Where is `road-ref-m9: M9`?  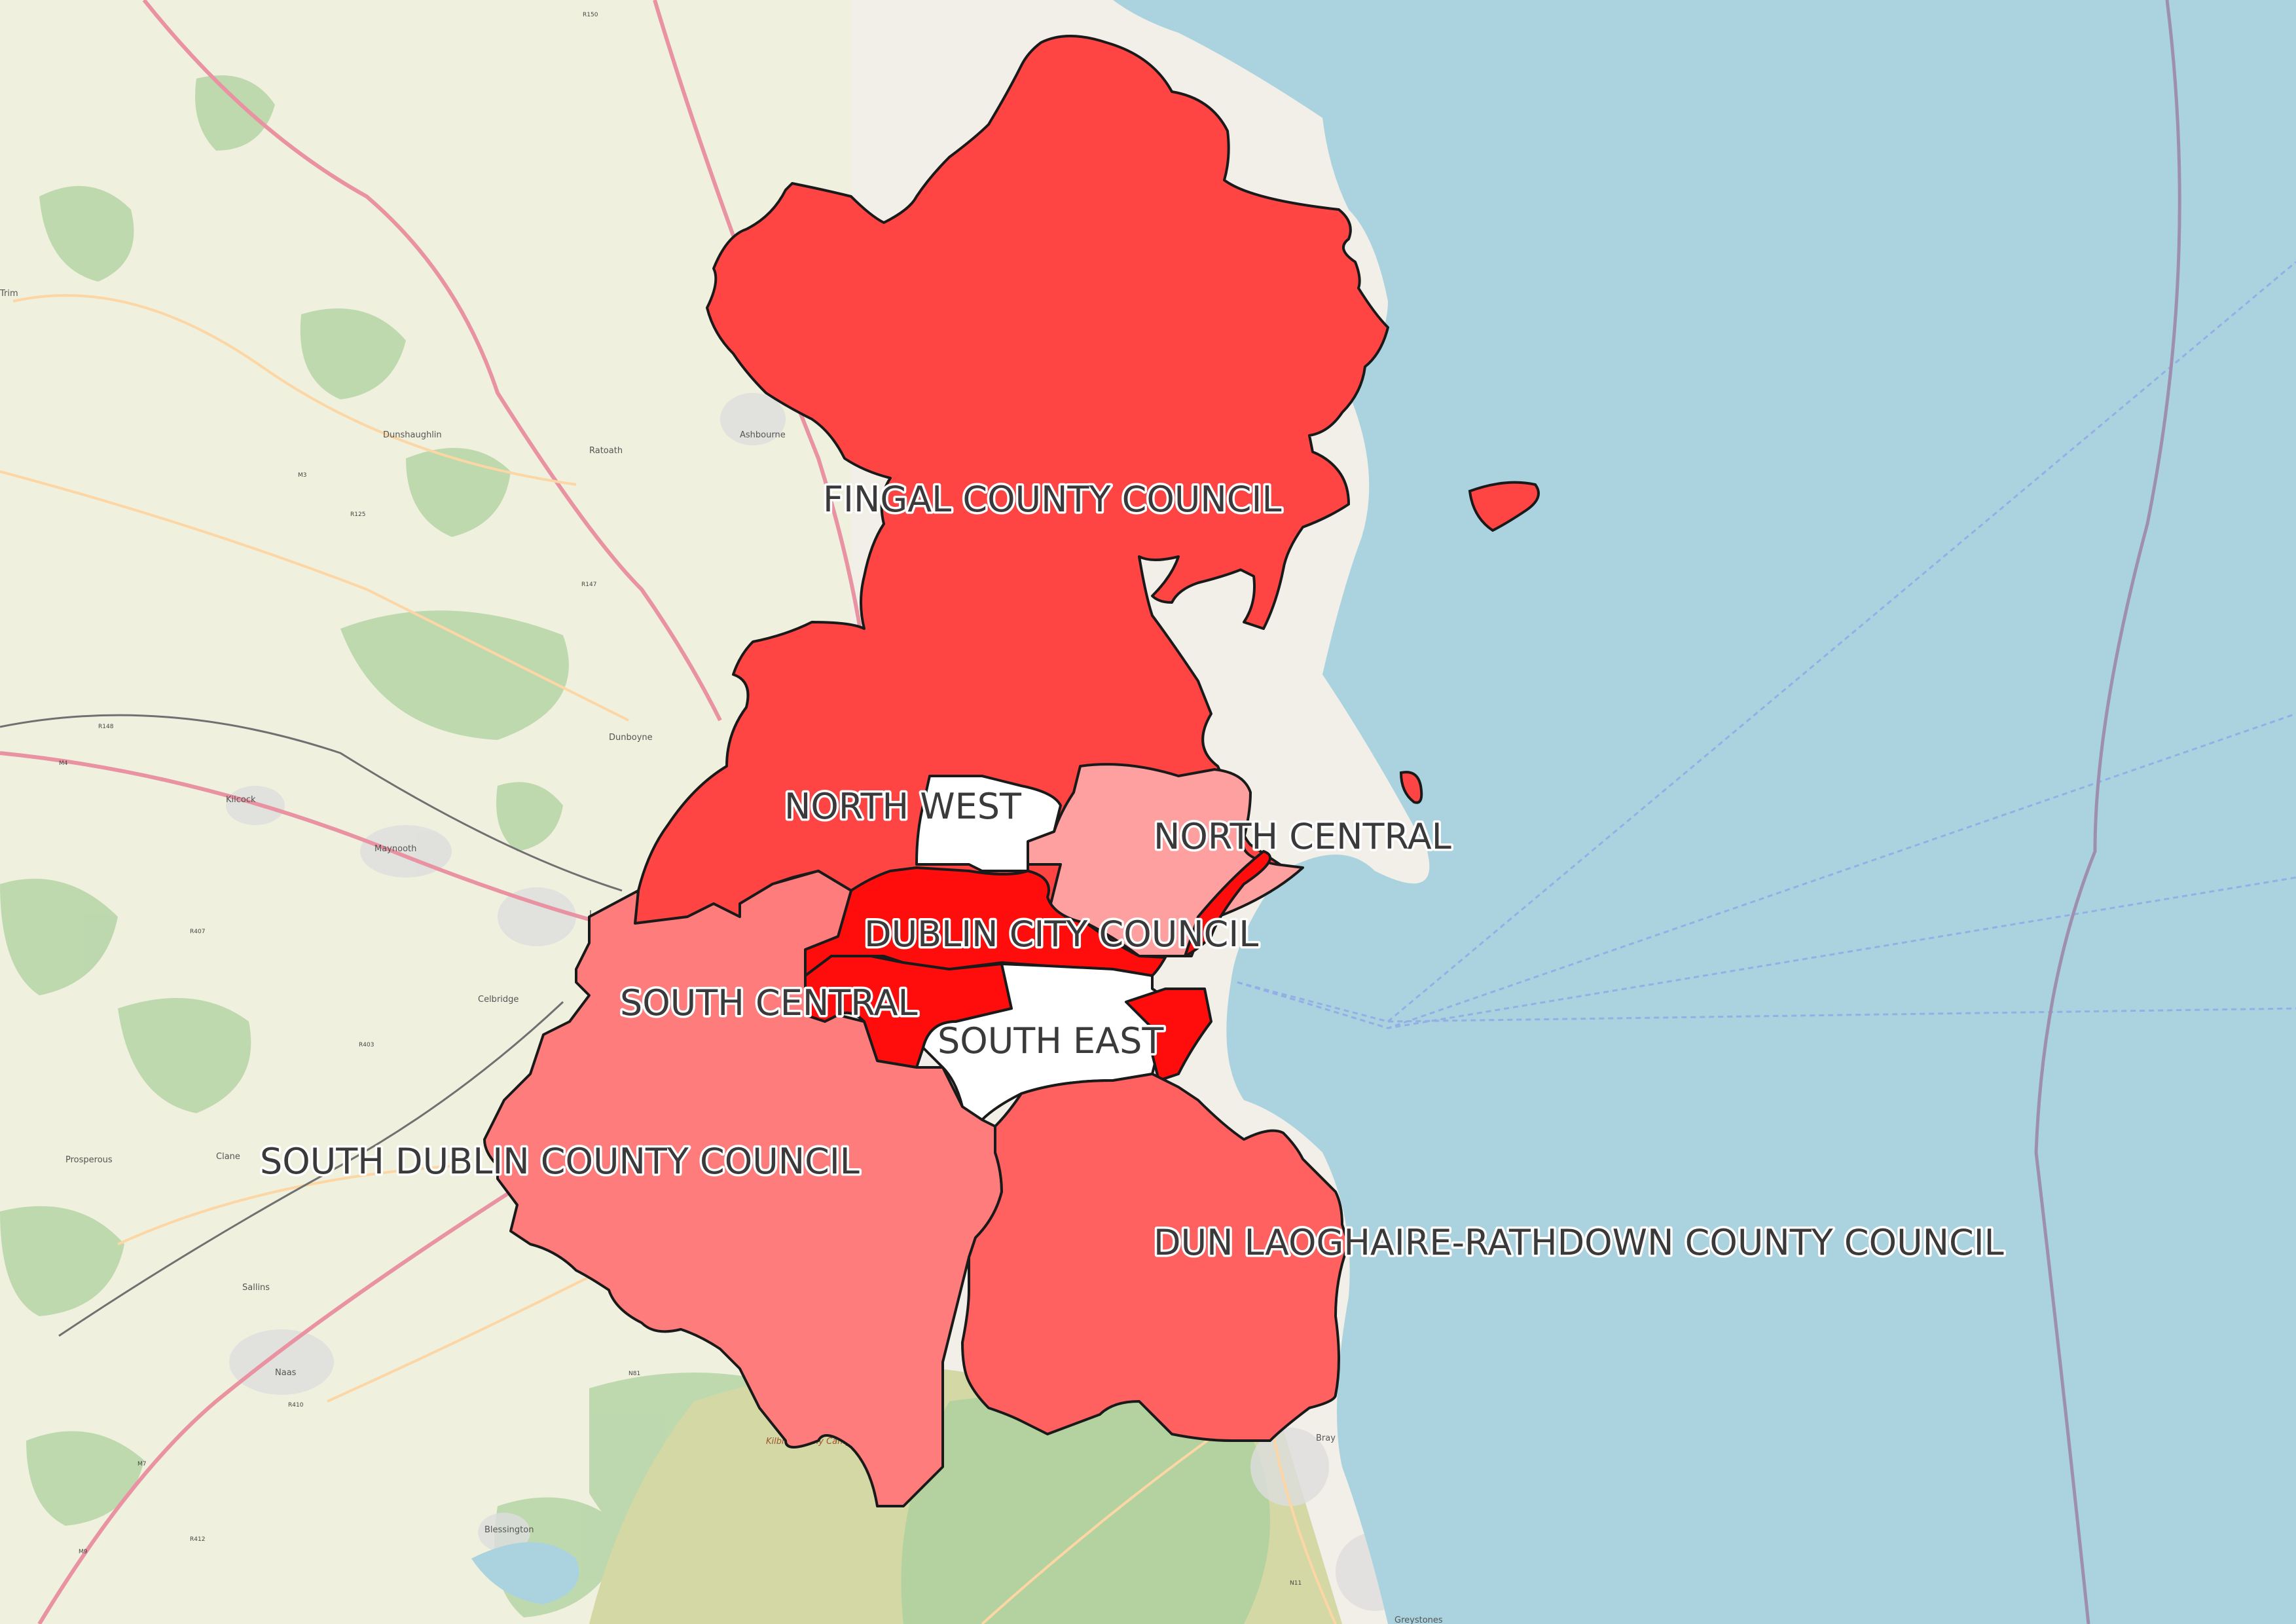 road-ref-m9: M9 is located at coordinates (83, 1552).